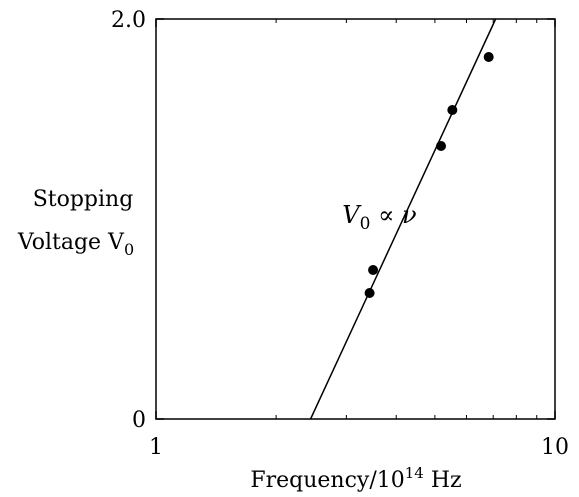  Describe the element at coordinates (393, 215) in the screenshot. I see `annotation-rest: ∝ ν` at that location.